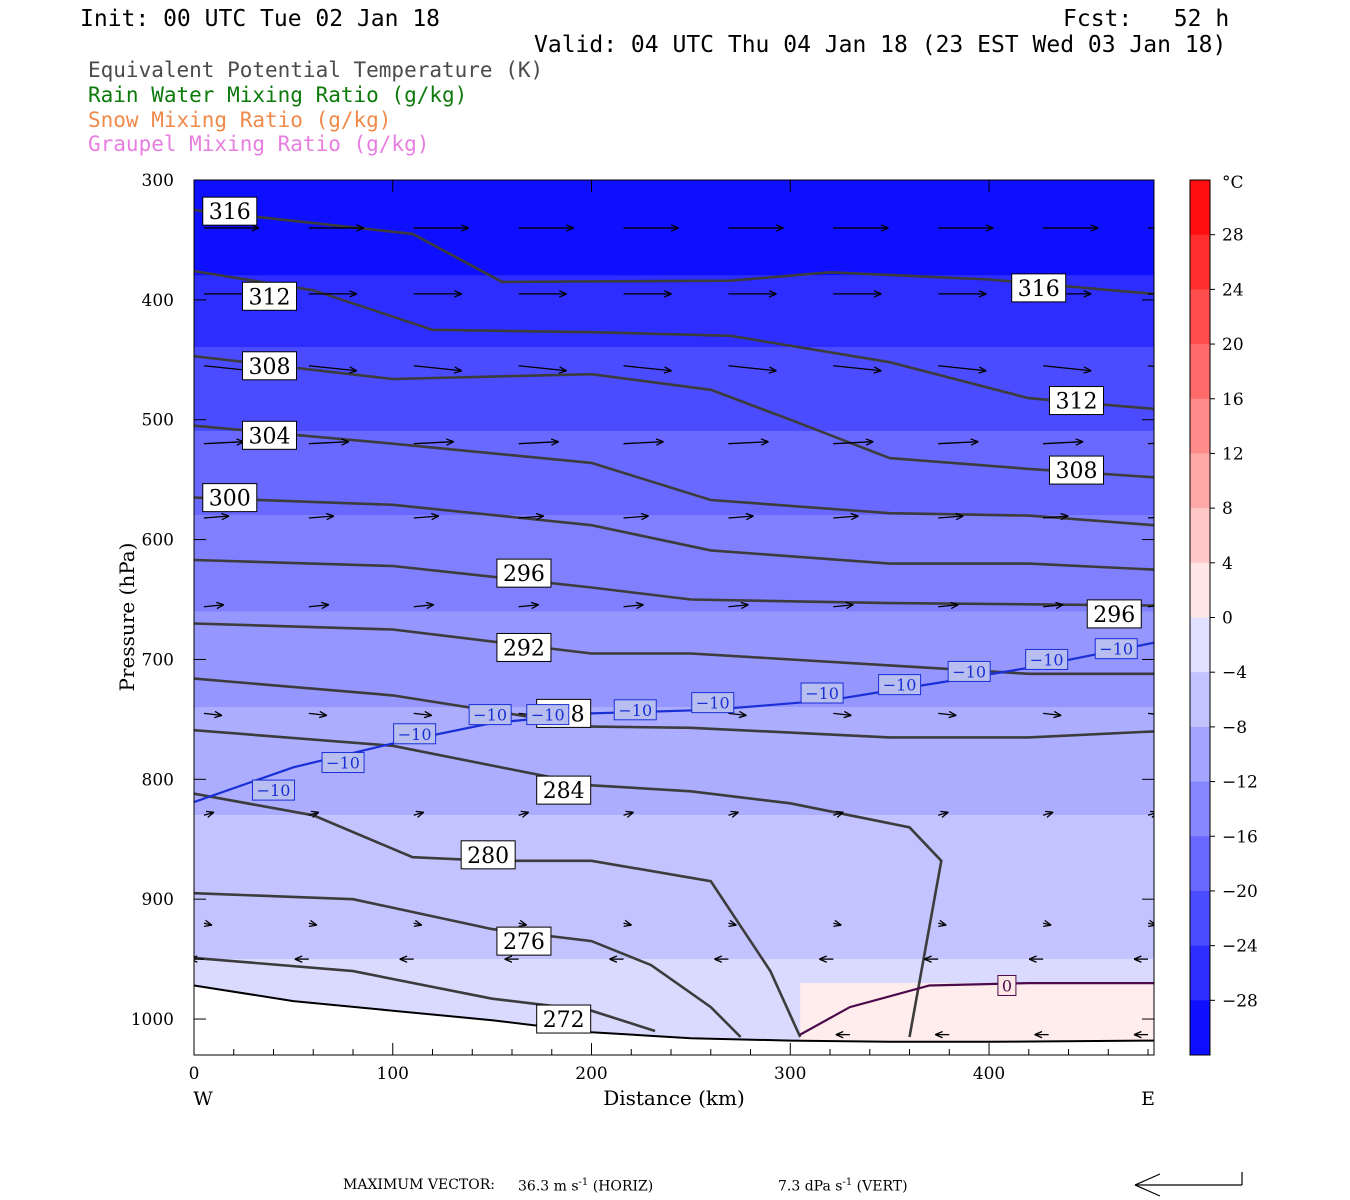 The image size is (1350, 1200). Describe the element at coordinates (564, 1020) in the screenshot. I see `theta-e-label: 272` at that location.